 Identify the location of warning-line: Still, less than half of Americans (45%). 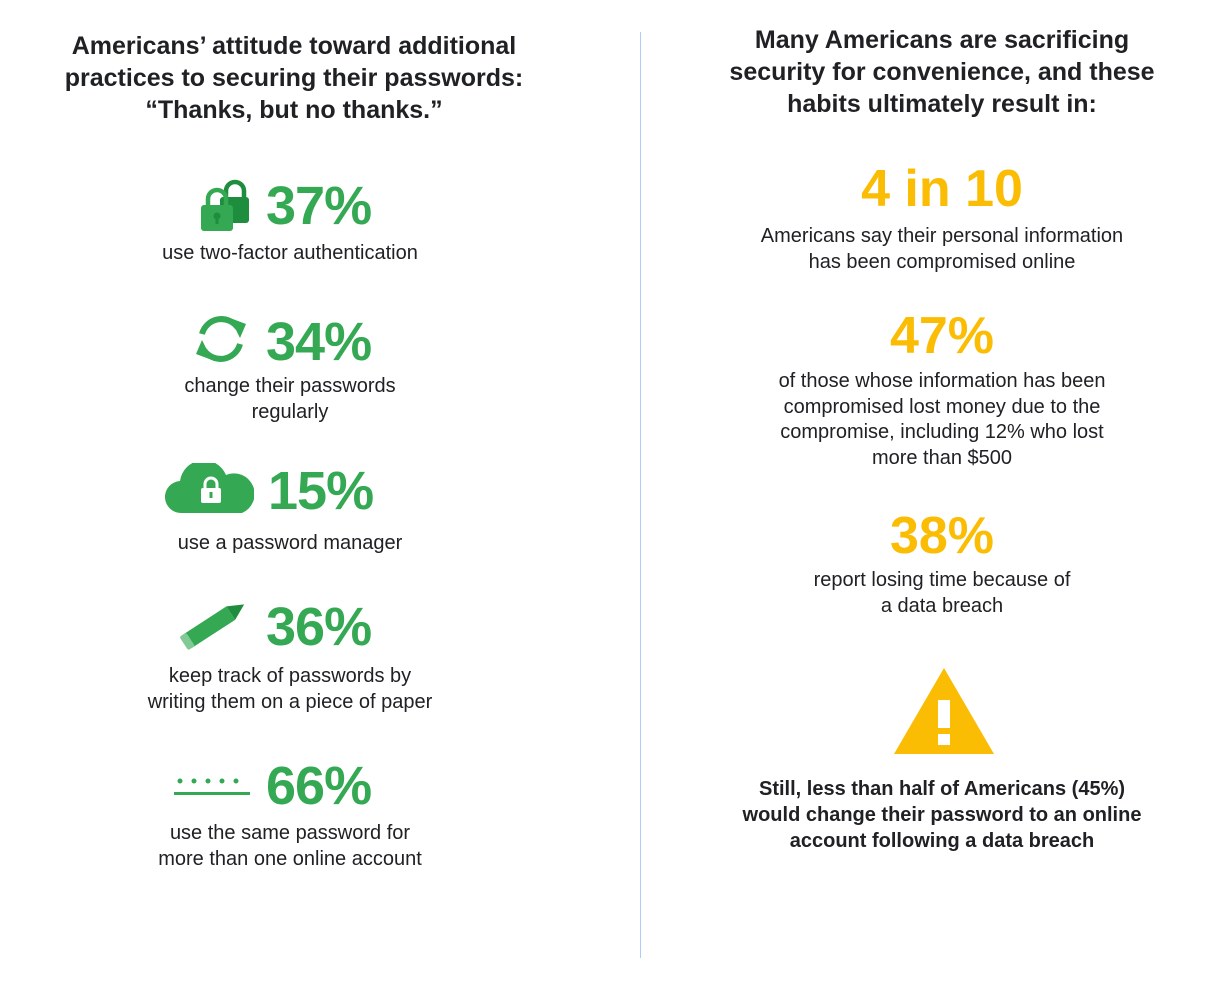
(942, 789).